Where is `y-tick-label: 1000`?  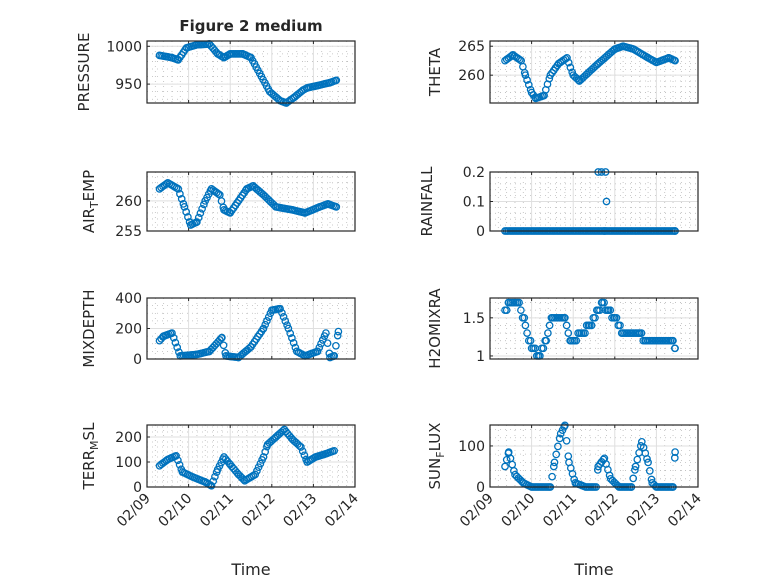
y-tick-label: 1000 is located at coordinates (124, 47).